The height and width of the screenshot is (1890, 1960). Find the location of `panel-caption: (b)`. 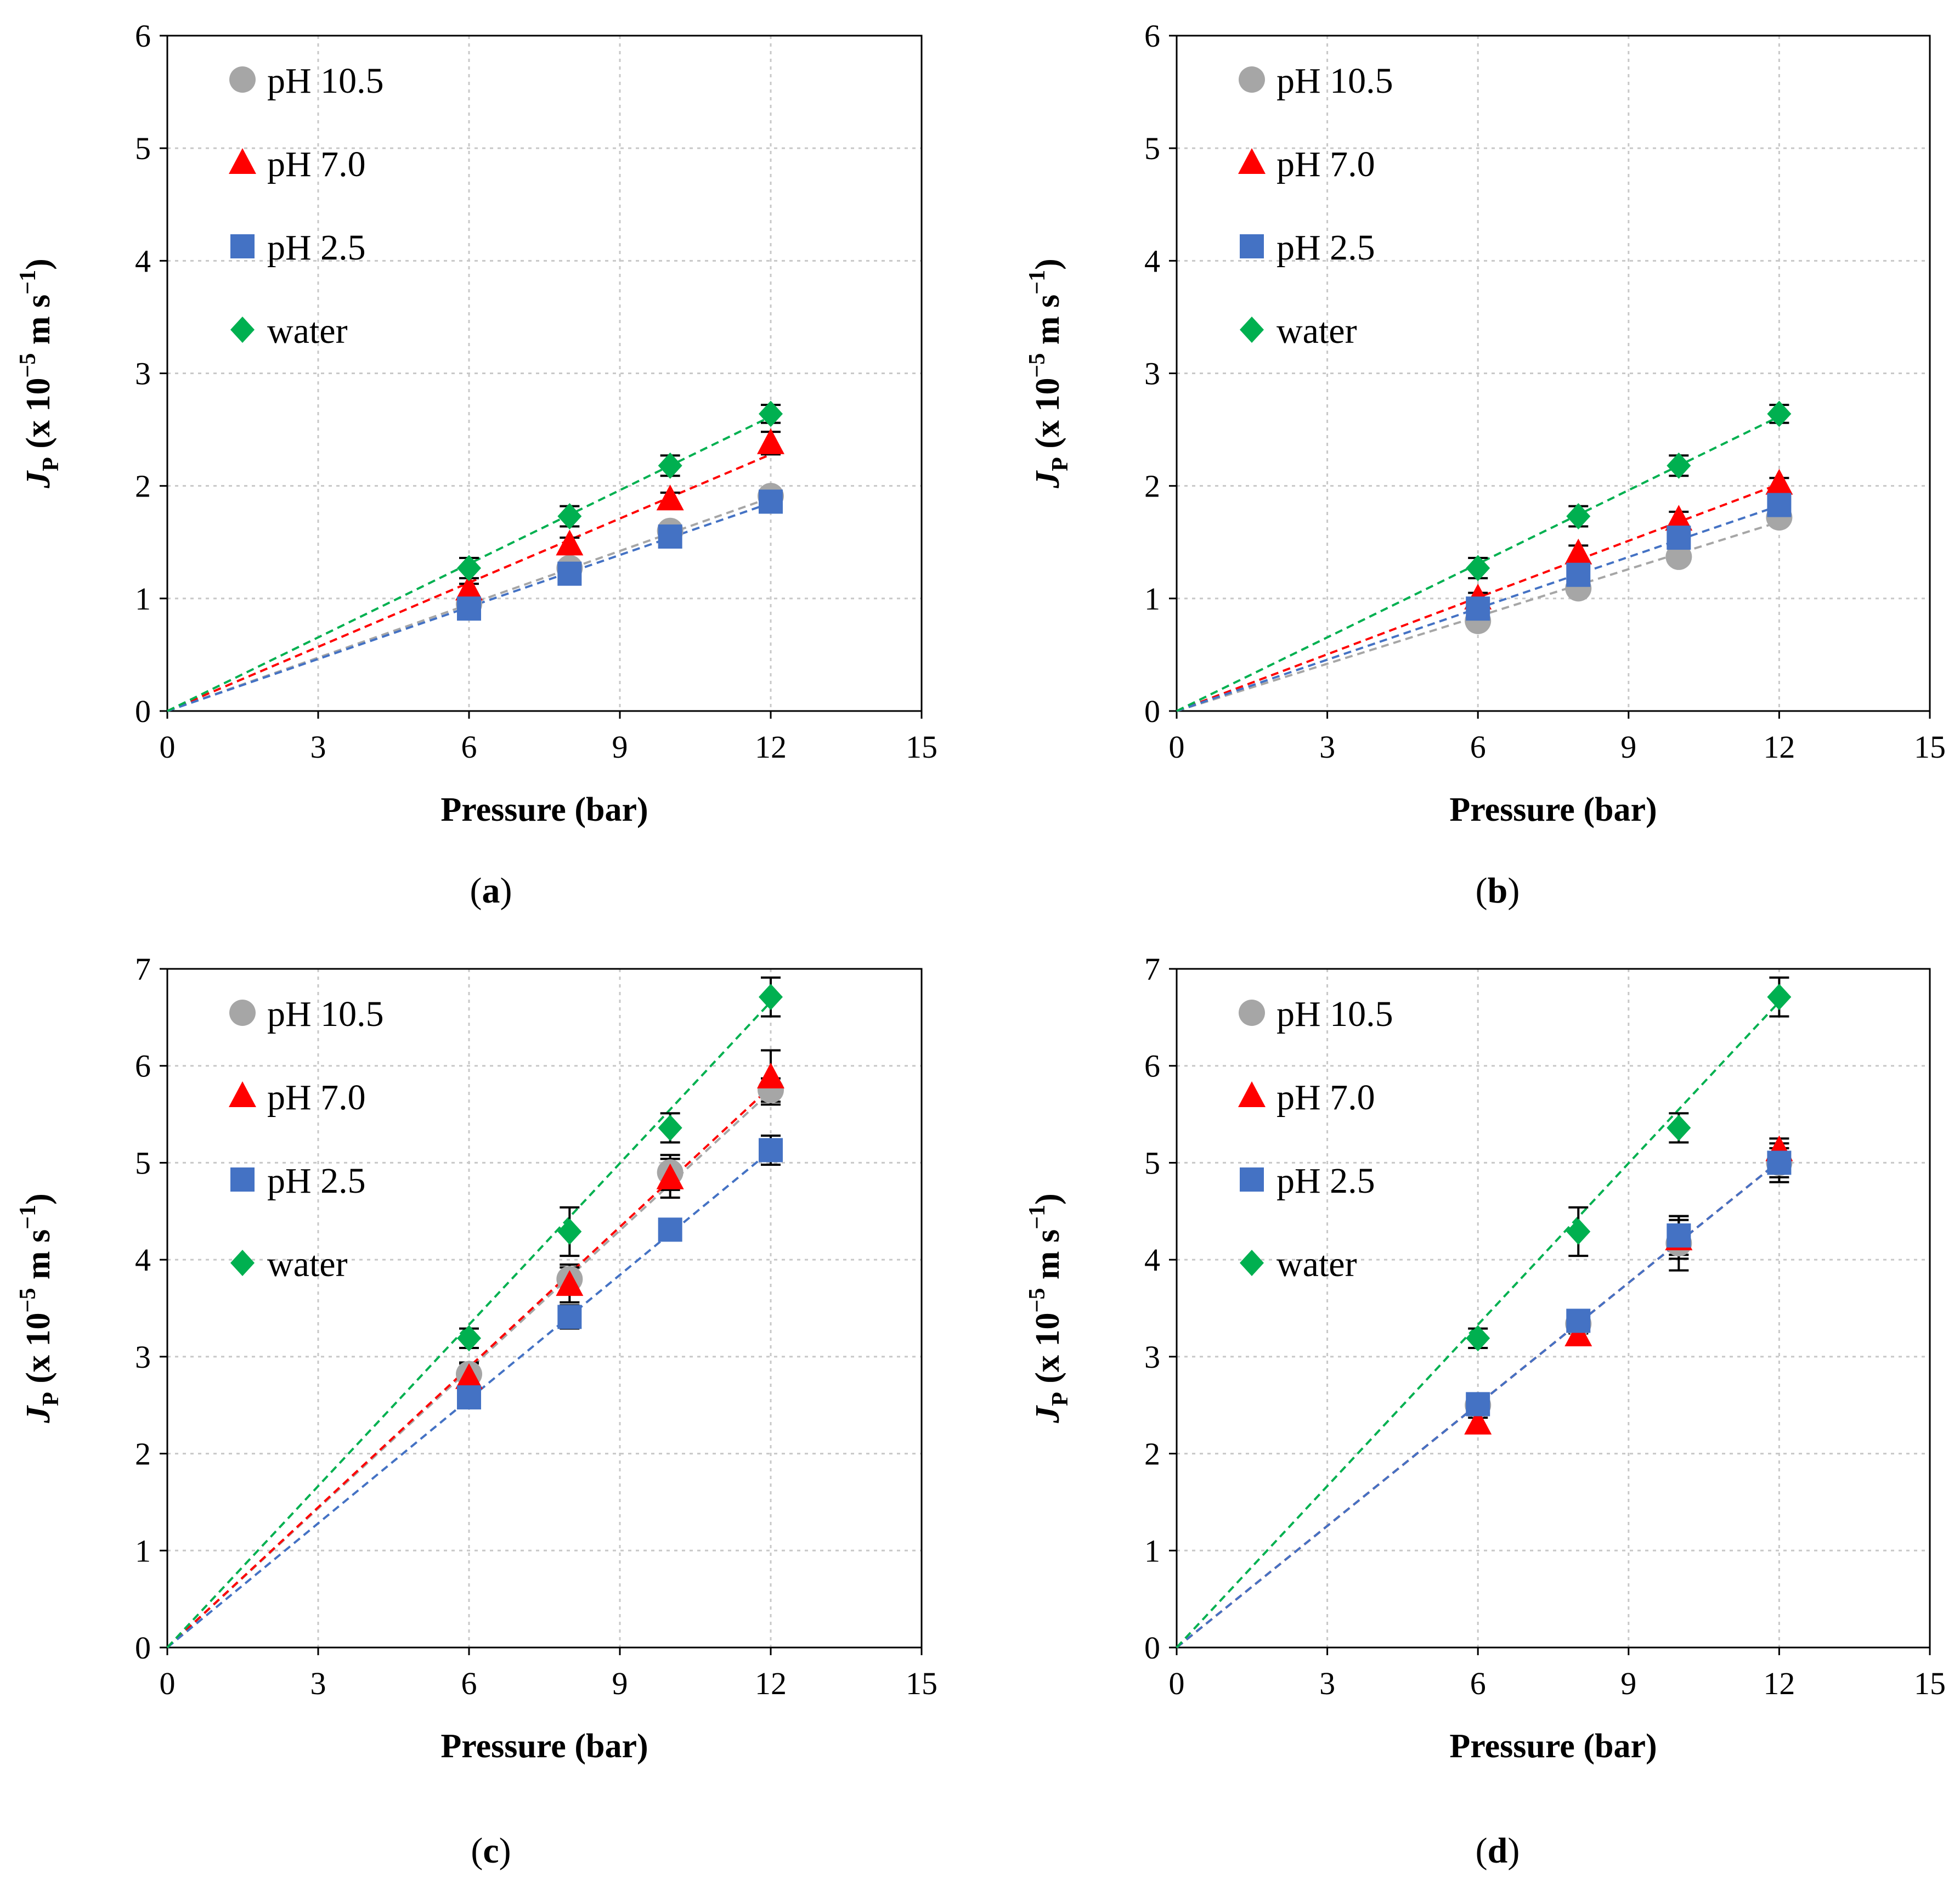

panel-caption: (b) is located at coordinates (1498, 891).